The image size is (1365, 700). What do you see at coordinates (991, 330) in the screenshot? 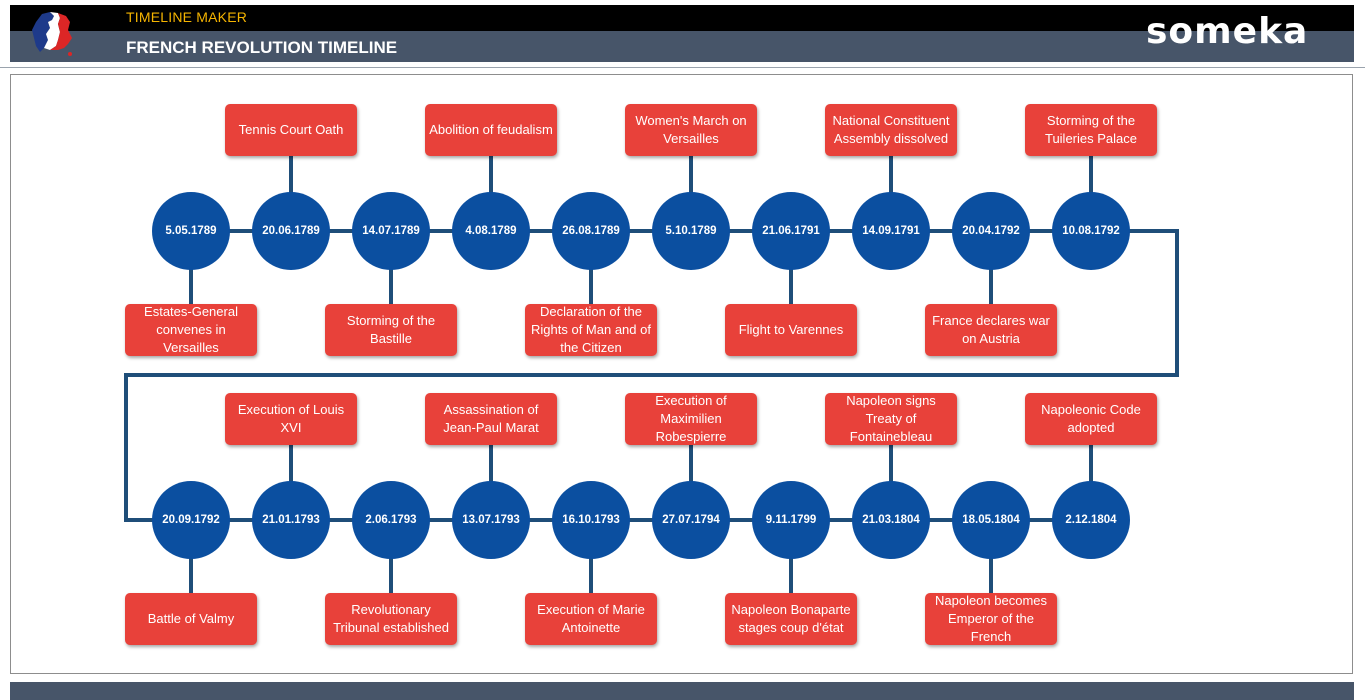
I see `event-box: France declares war on Austria` at bounding box center [991, 330].